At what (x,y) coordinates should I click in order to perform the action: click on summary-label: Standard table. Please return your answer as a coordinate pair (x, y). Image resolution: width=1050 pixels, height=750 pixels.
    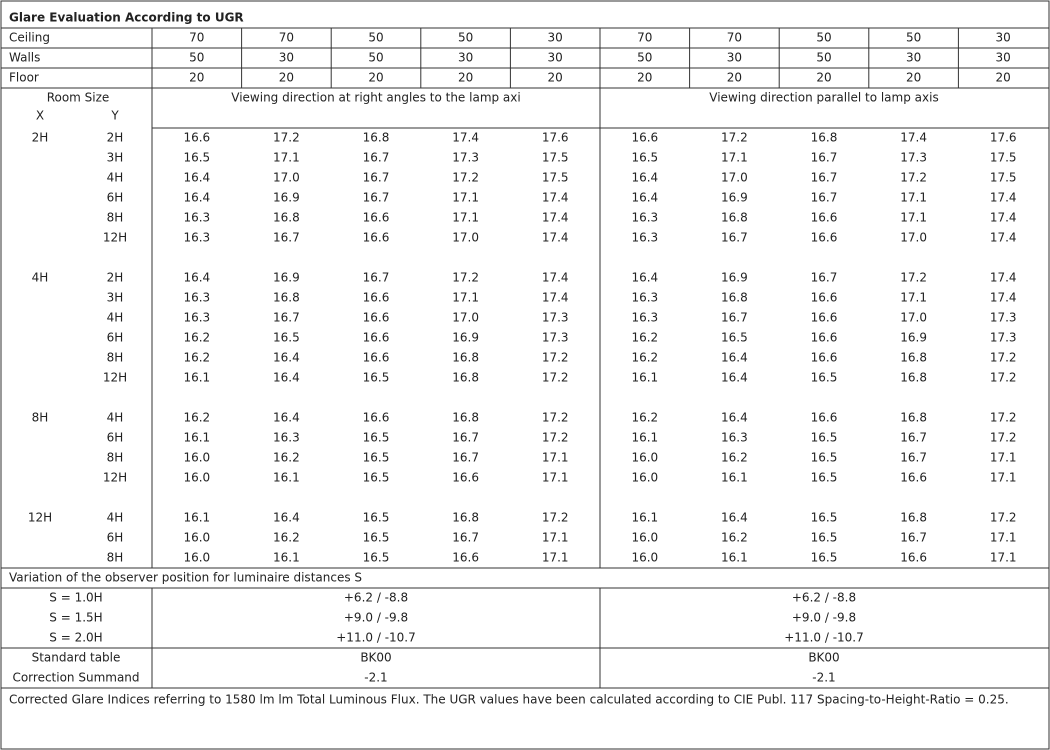
    Looking at the image, I should click on (76, 658).